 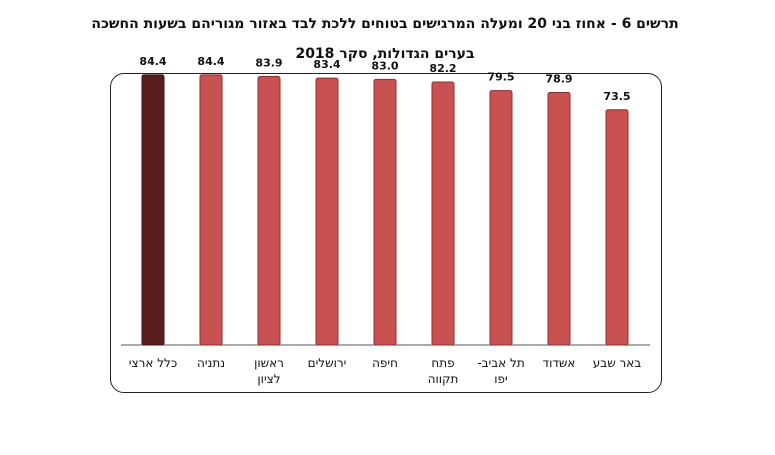 What do you see at coordinates (326, 64) in the screenshot?
I see `bar-value-label: 83.4` at bounding box center [326, 64].